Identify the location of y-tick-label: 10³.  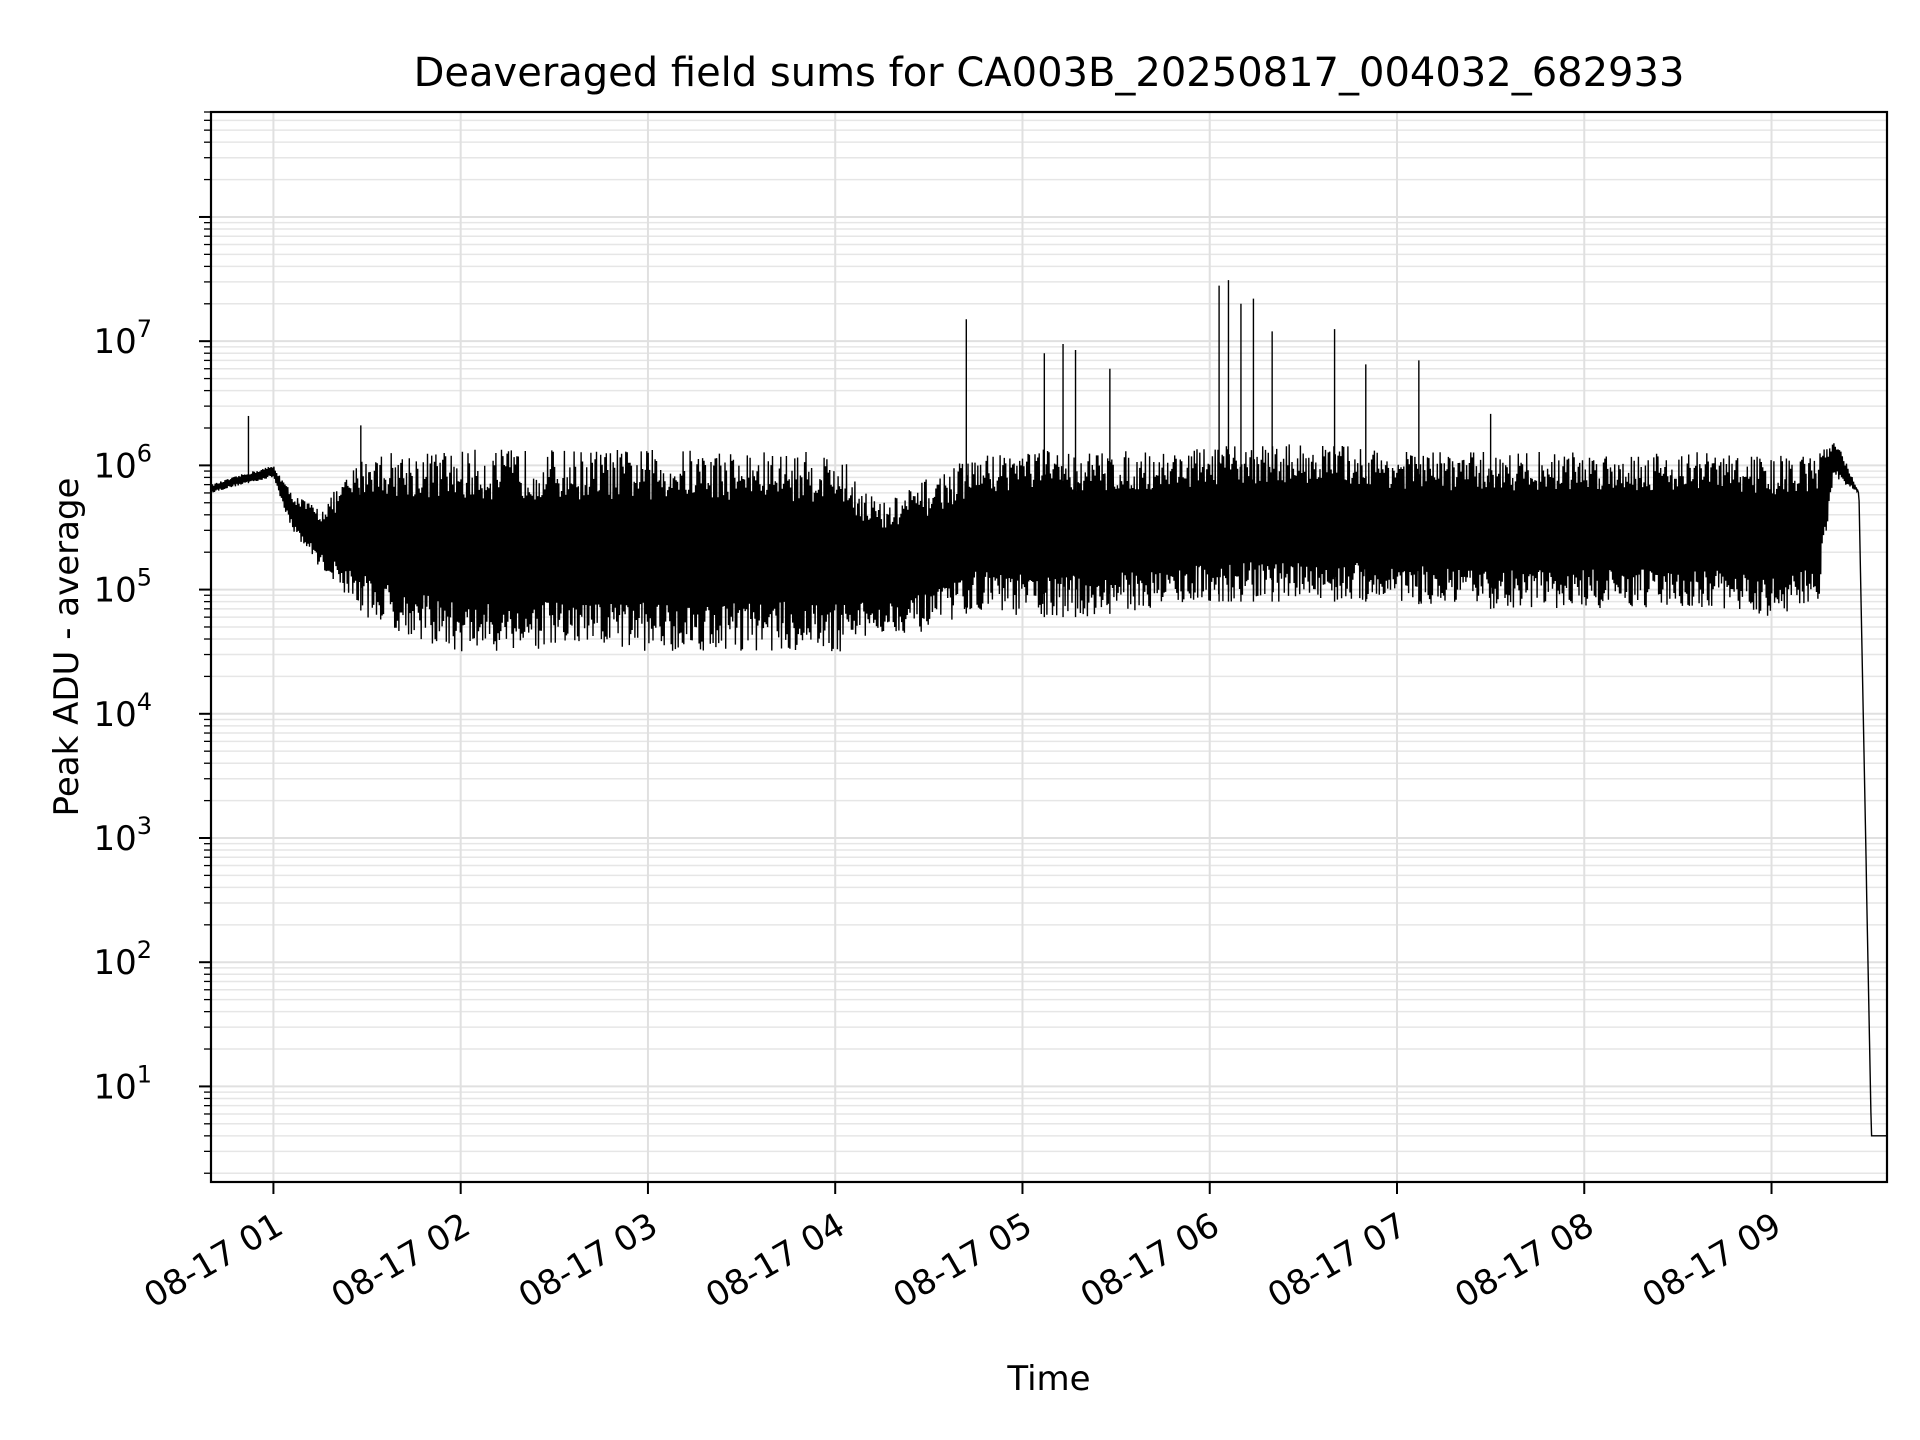
(122, 835).